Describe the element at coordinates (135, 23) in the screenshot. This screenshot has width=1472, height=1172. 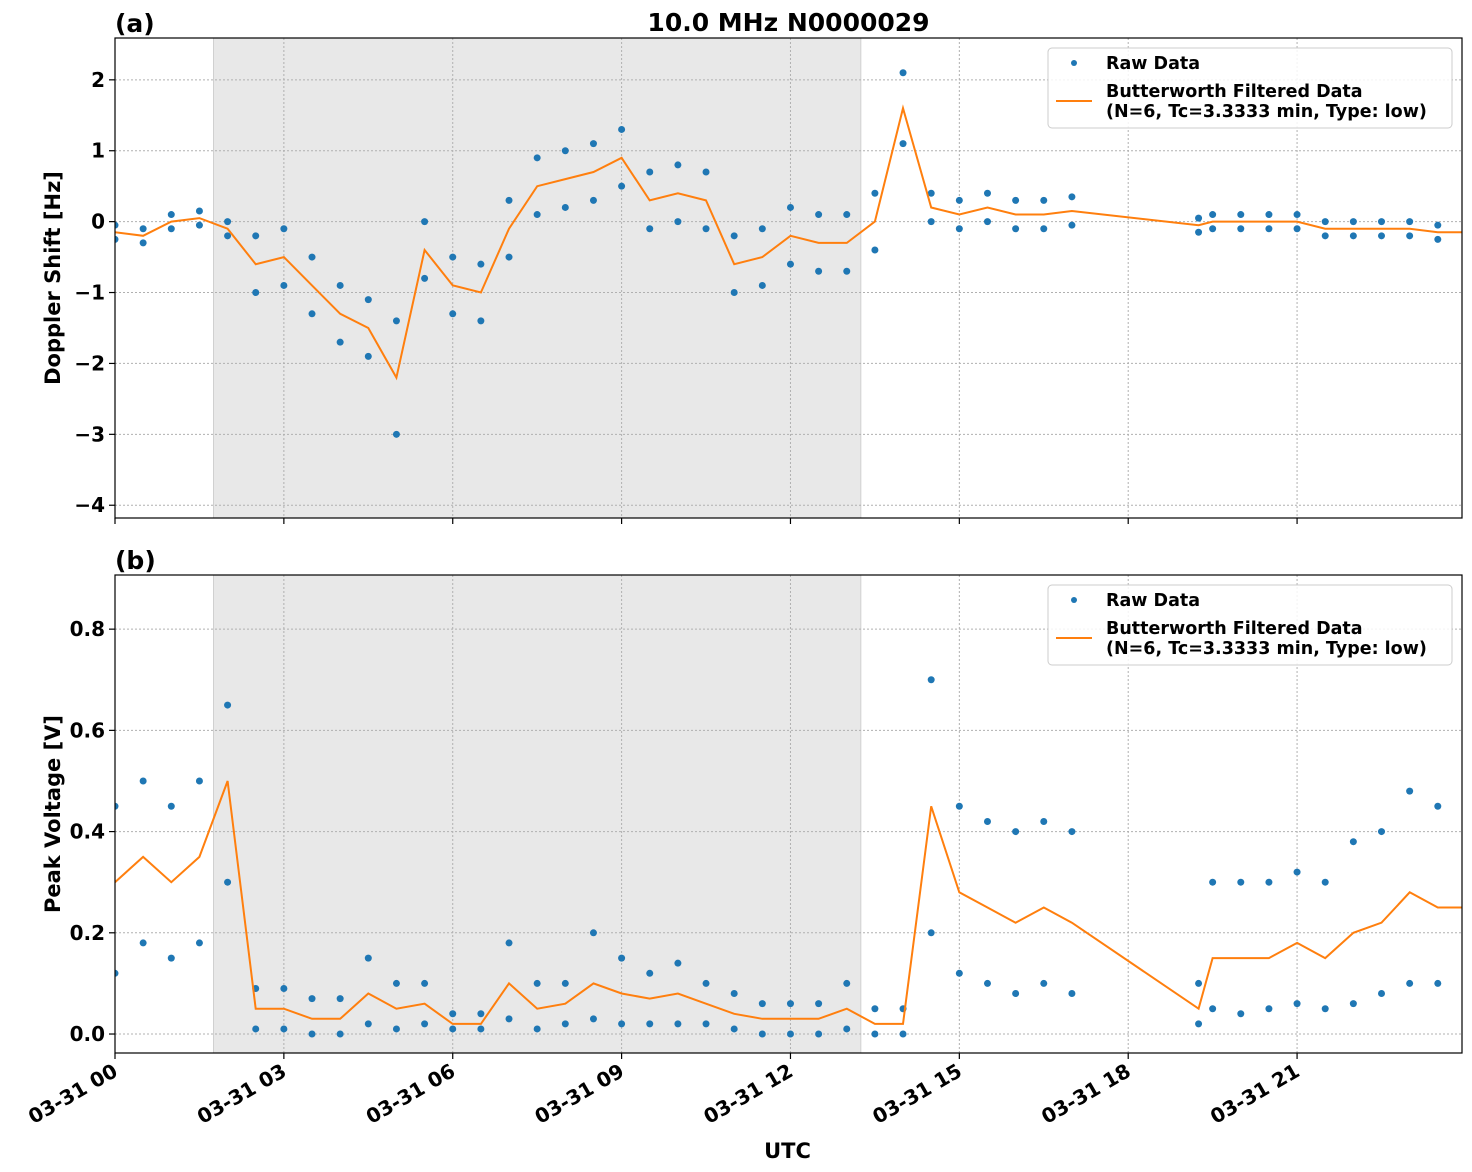
I see `panel-label: (a)` at that location.